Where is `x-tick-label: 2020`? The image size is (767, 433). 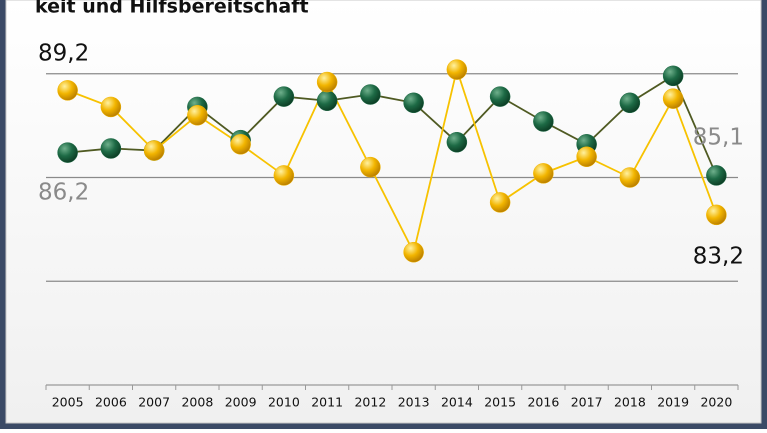
x-tick-label: 2020 is located at coordinates (716, 402).